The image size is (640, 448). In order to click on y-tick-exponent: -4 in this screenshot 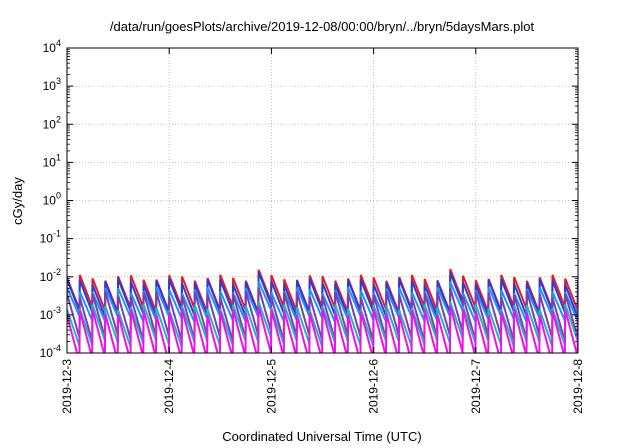, I will do `click(57, 348)`.